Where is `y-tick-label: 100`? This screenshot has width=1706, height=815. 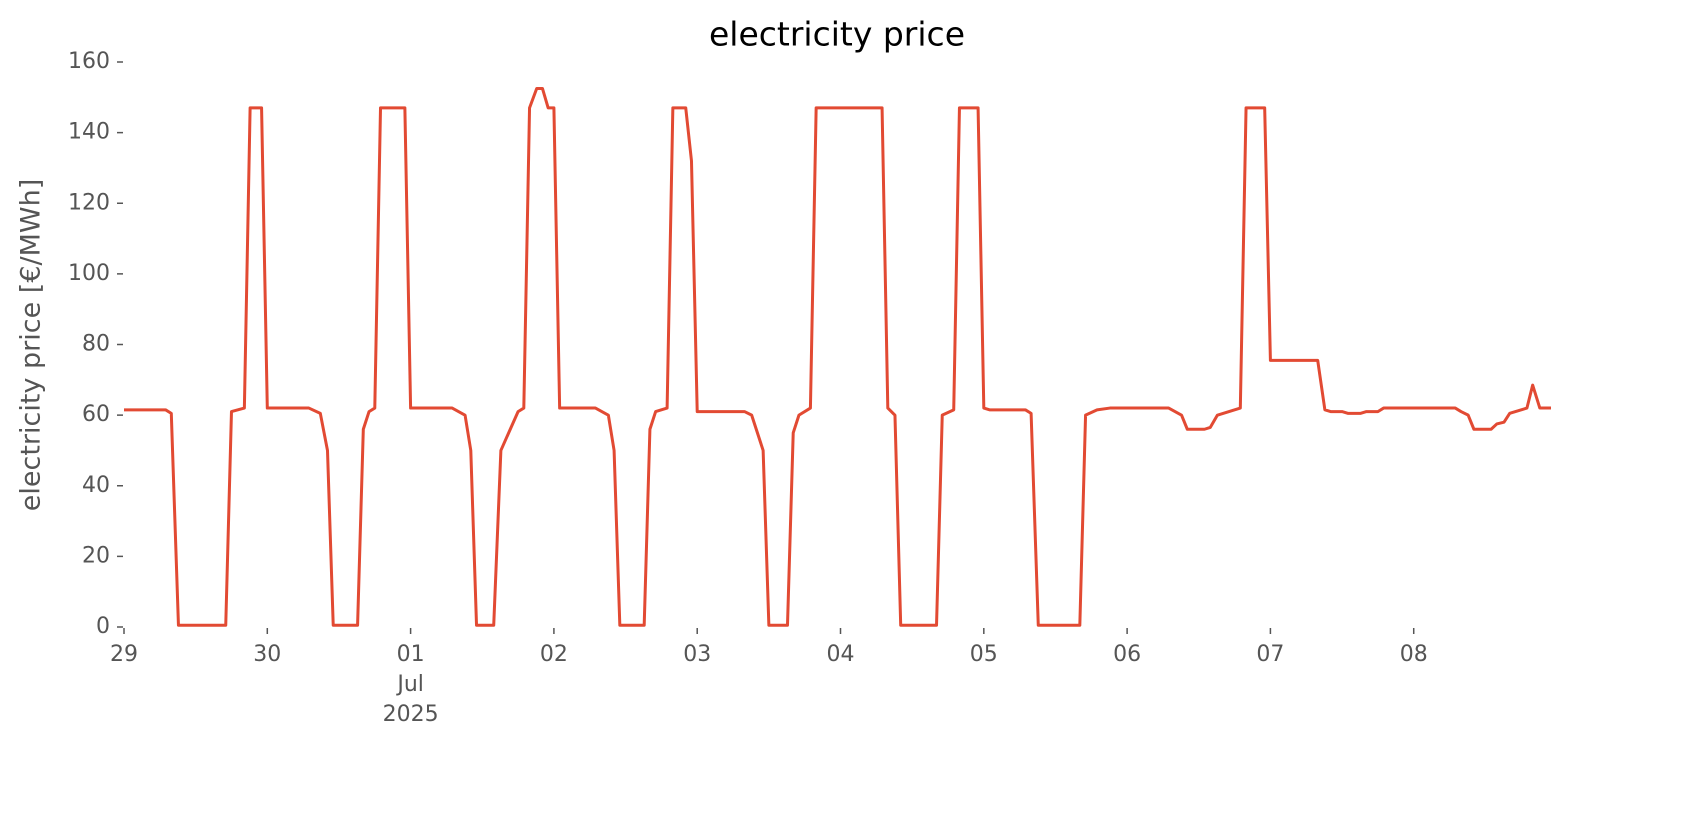 y-tick-label: 100 is located at coordinates (89, 273).